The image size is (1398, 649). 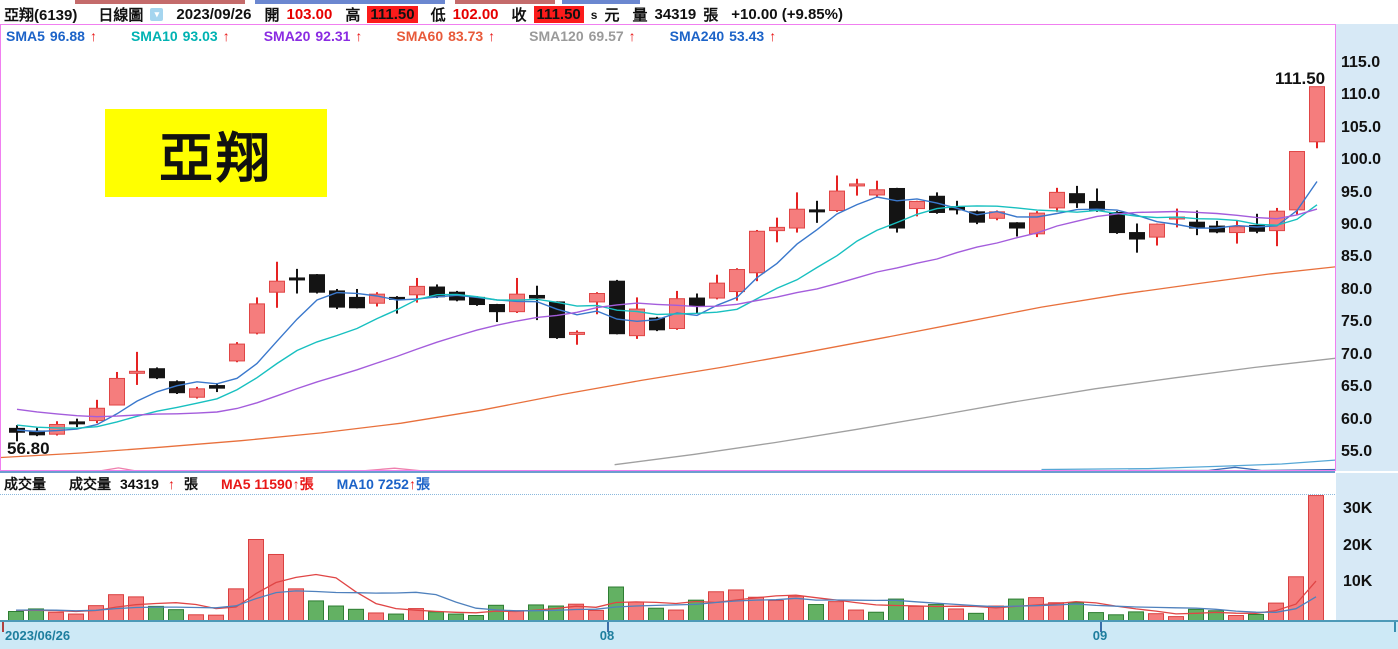 What do you see at coordinates (28, 448) in the screenshot?
I see `period-low-label: 56.80` at bounding box center [28, 448].